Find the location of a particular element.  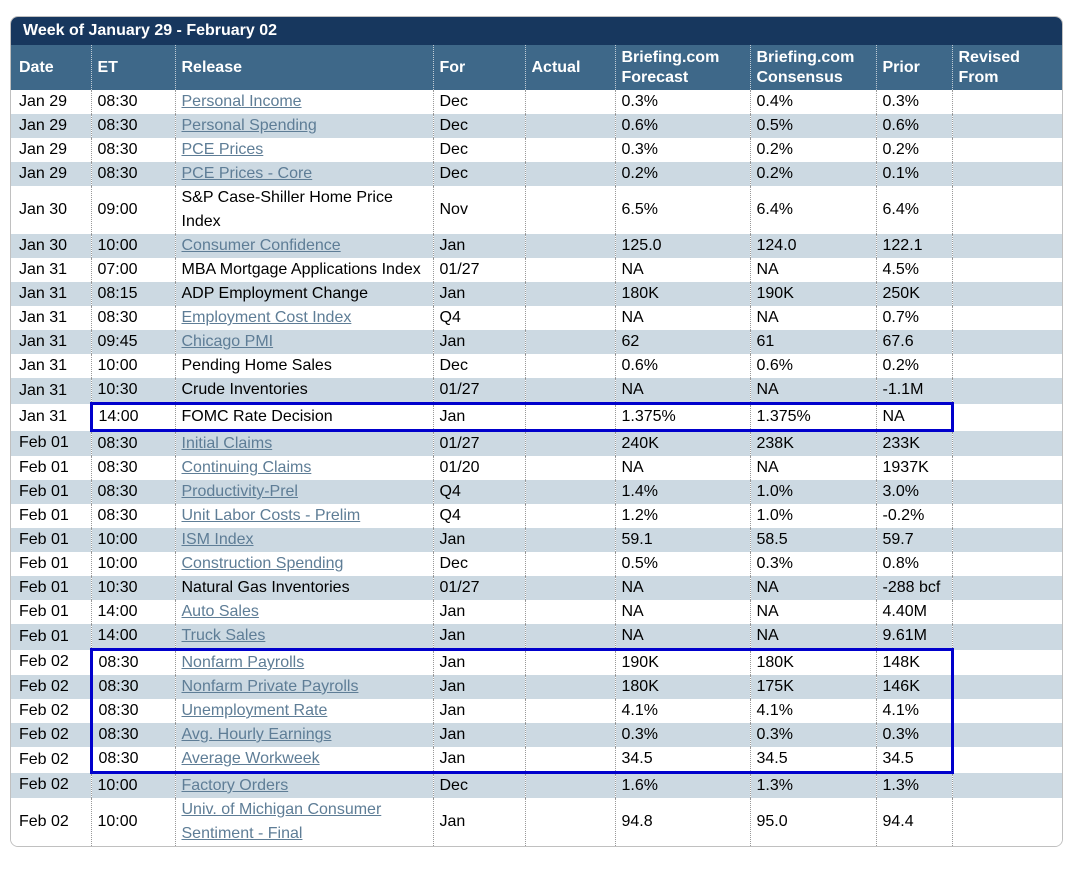

release-link: Unit Labor Costs - Prelim is located at coordinates (271, 515).